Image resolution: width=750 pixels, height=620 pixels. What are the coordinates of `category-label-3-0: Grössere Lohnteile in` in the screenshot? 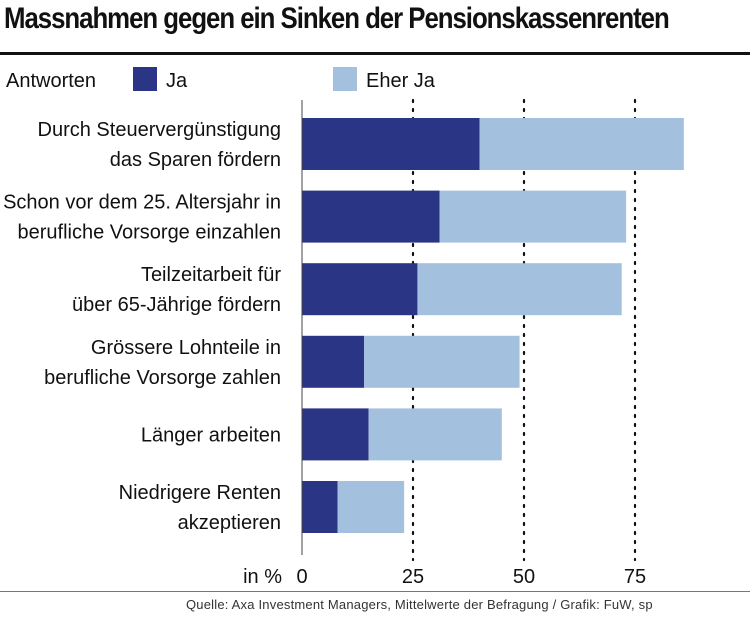 It's located at (186, 348).